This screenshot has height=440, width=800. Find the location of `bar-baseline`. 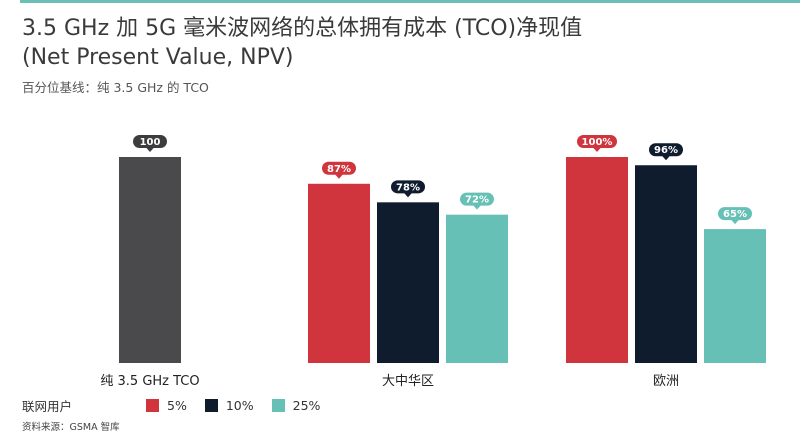

bar-baseline is located at coordinates (150, 260).